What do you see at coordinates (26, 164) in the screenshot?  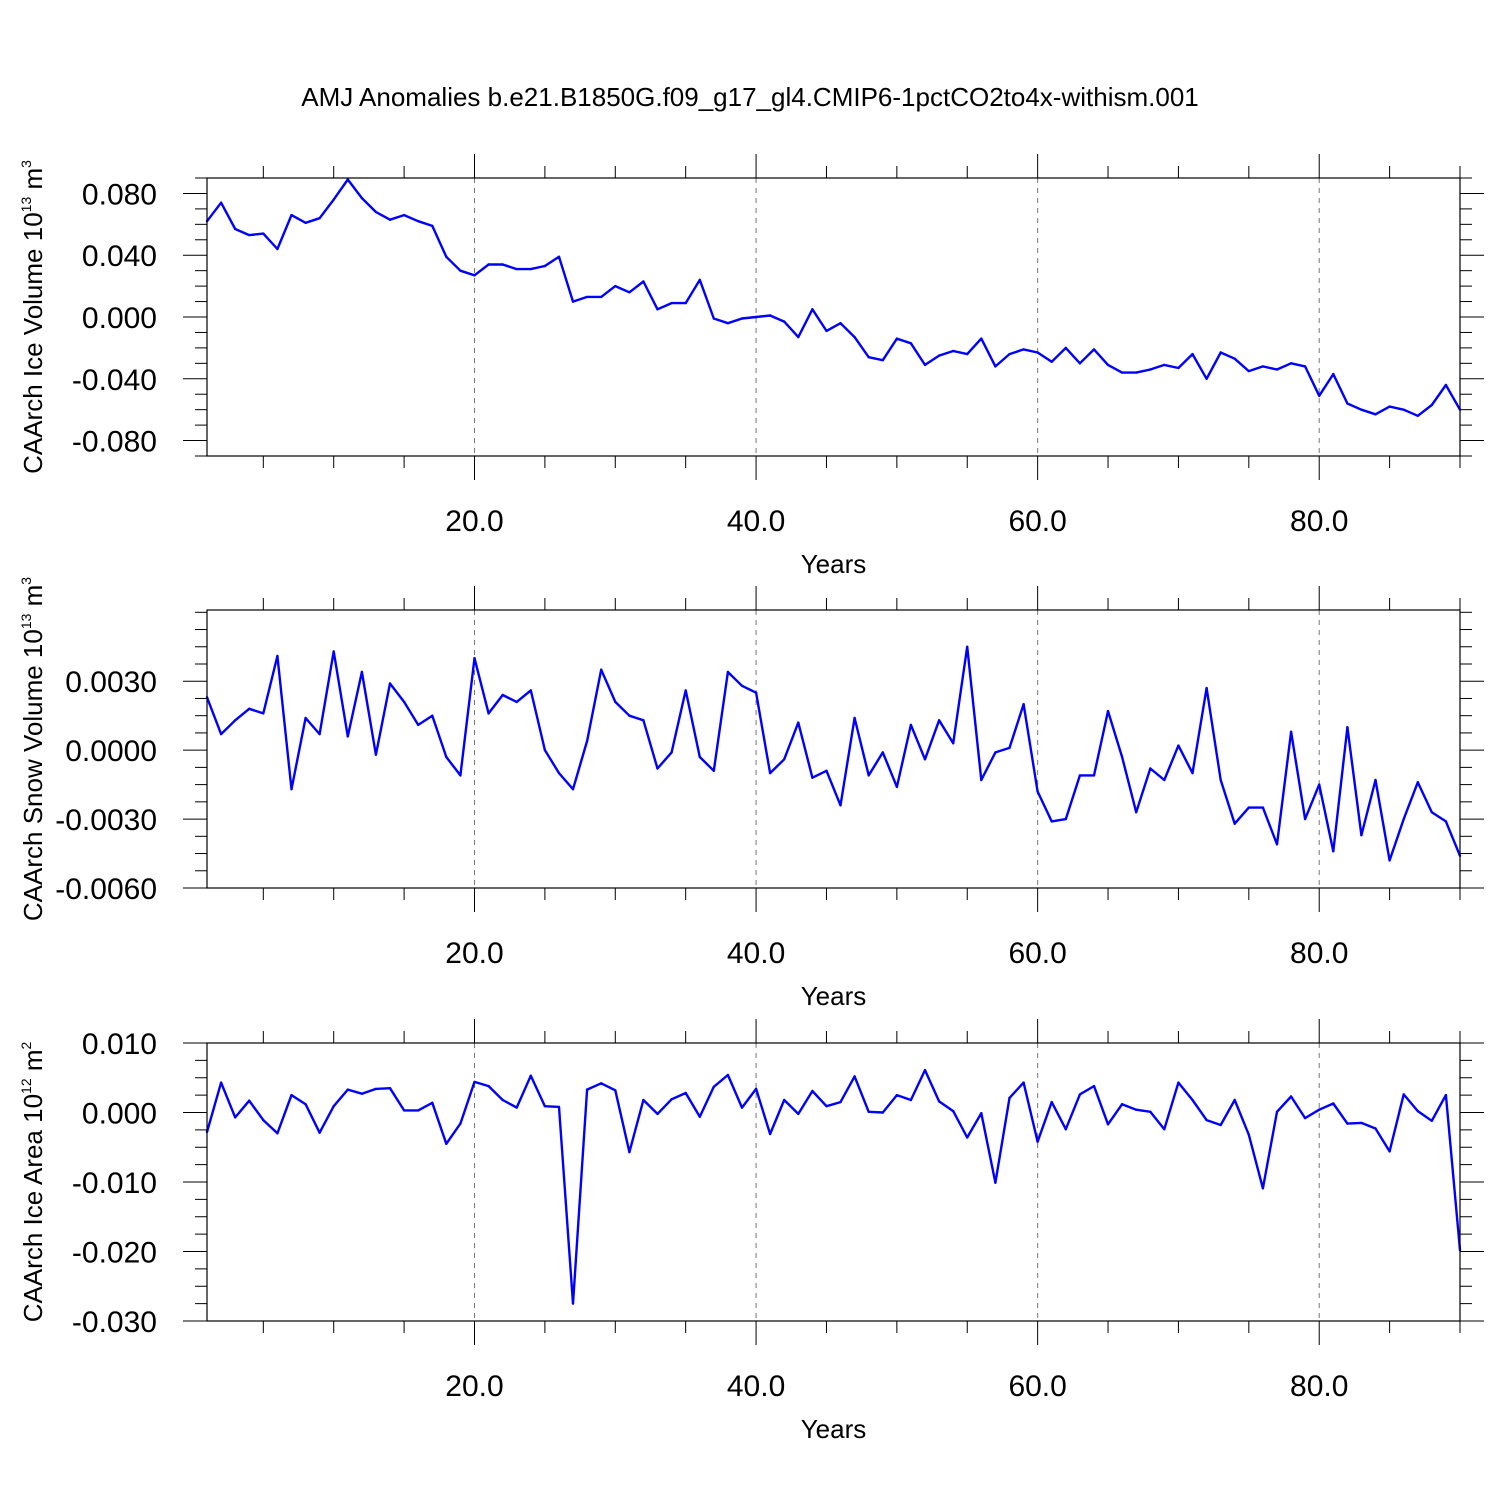 I see `y-axis-label-superscript: 3` at bounding box center [26, 164].